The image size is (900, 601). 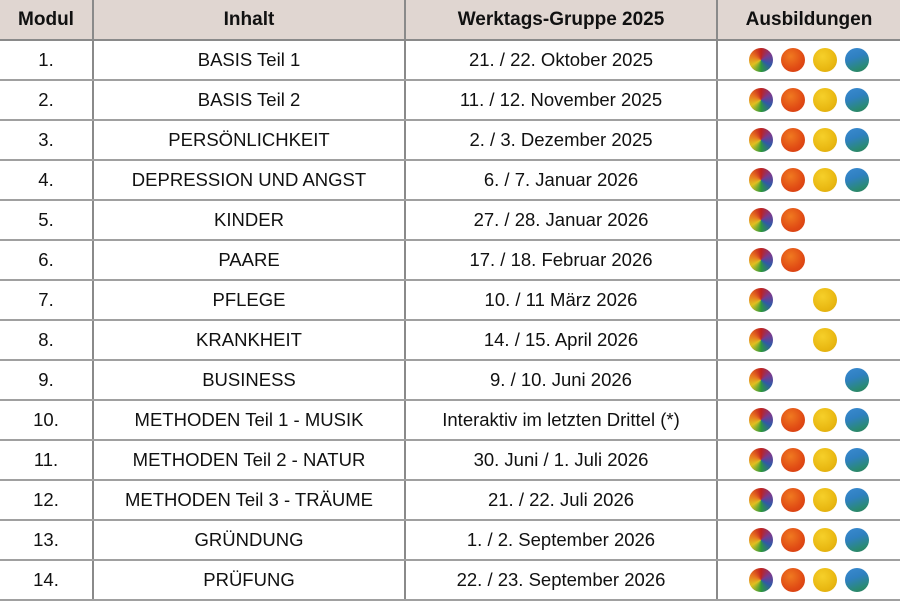 I want to click on modul-cell: 1., so click(x=46, y=60).